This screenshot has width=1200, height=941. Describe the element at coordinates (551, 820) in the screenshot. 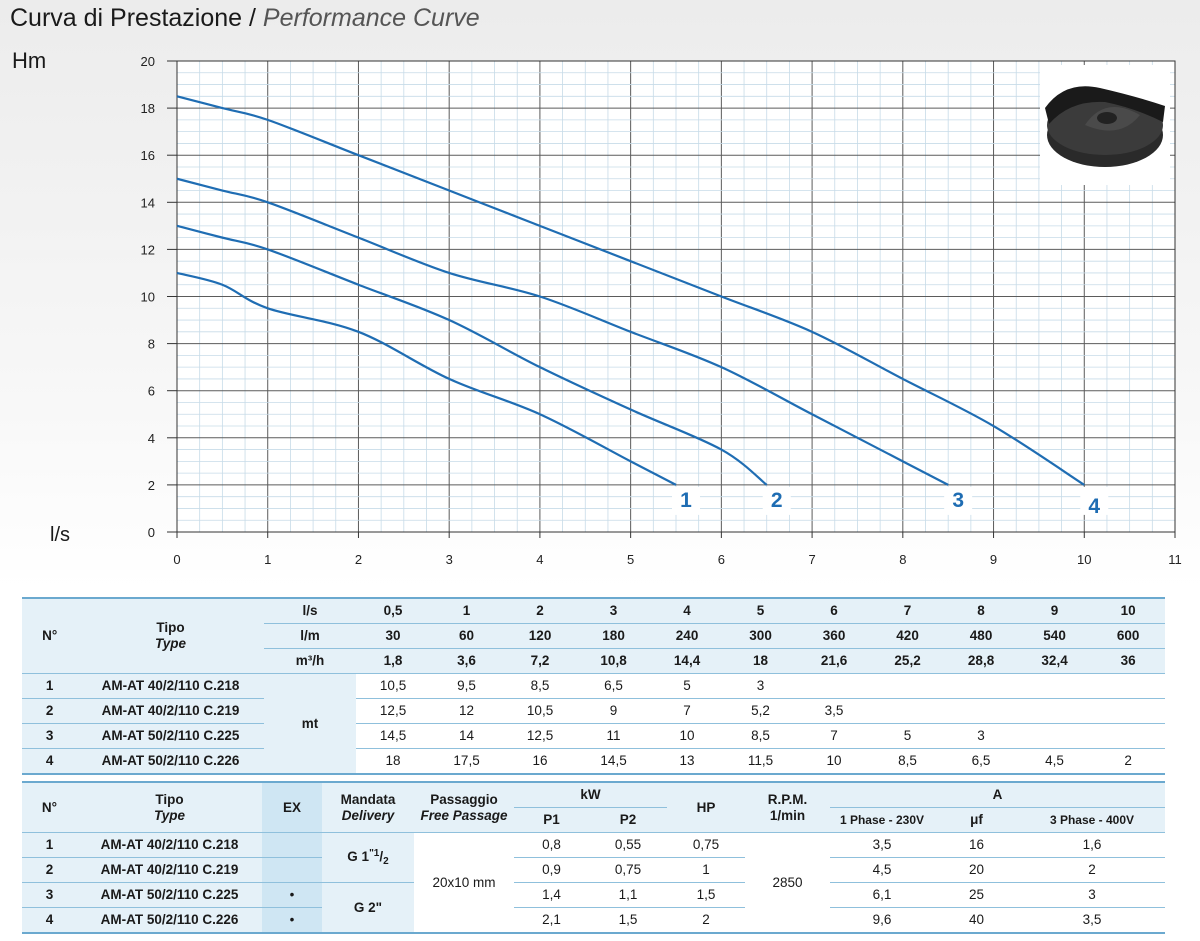

I see `p1-header: P1` at that location.